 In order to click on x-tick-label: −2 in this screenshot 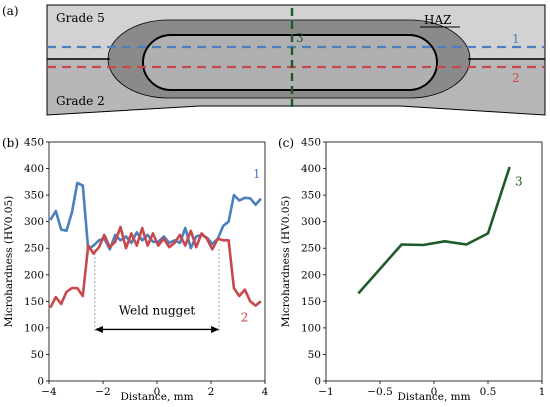, I will do `click(102, 392)`.